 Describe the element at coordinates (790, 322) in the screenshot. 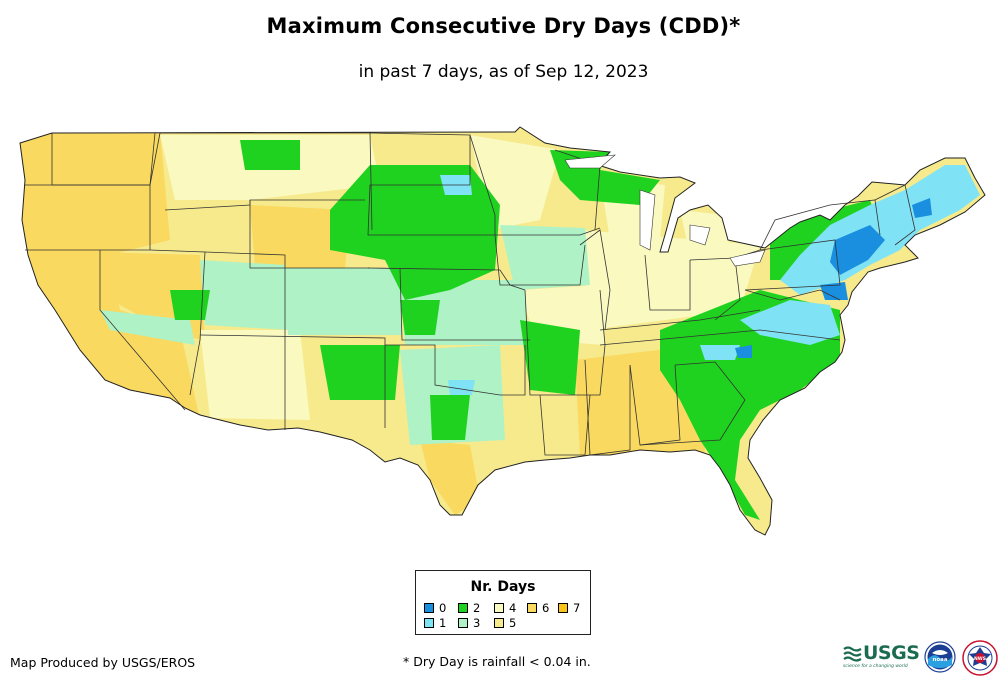

I see `class-1-region-virginia` at that location.